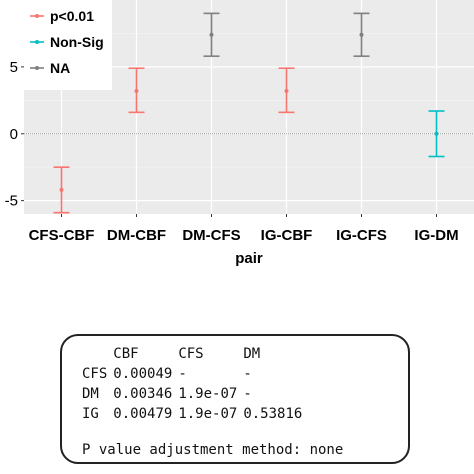  I want to click on error-bar-ig-cbf, so click(286, 90).